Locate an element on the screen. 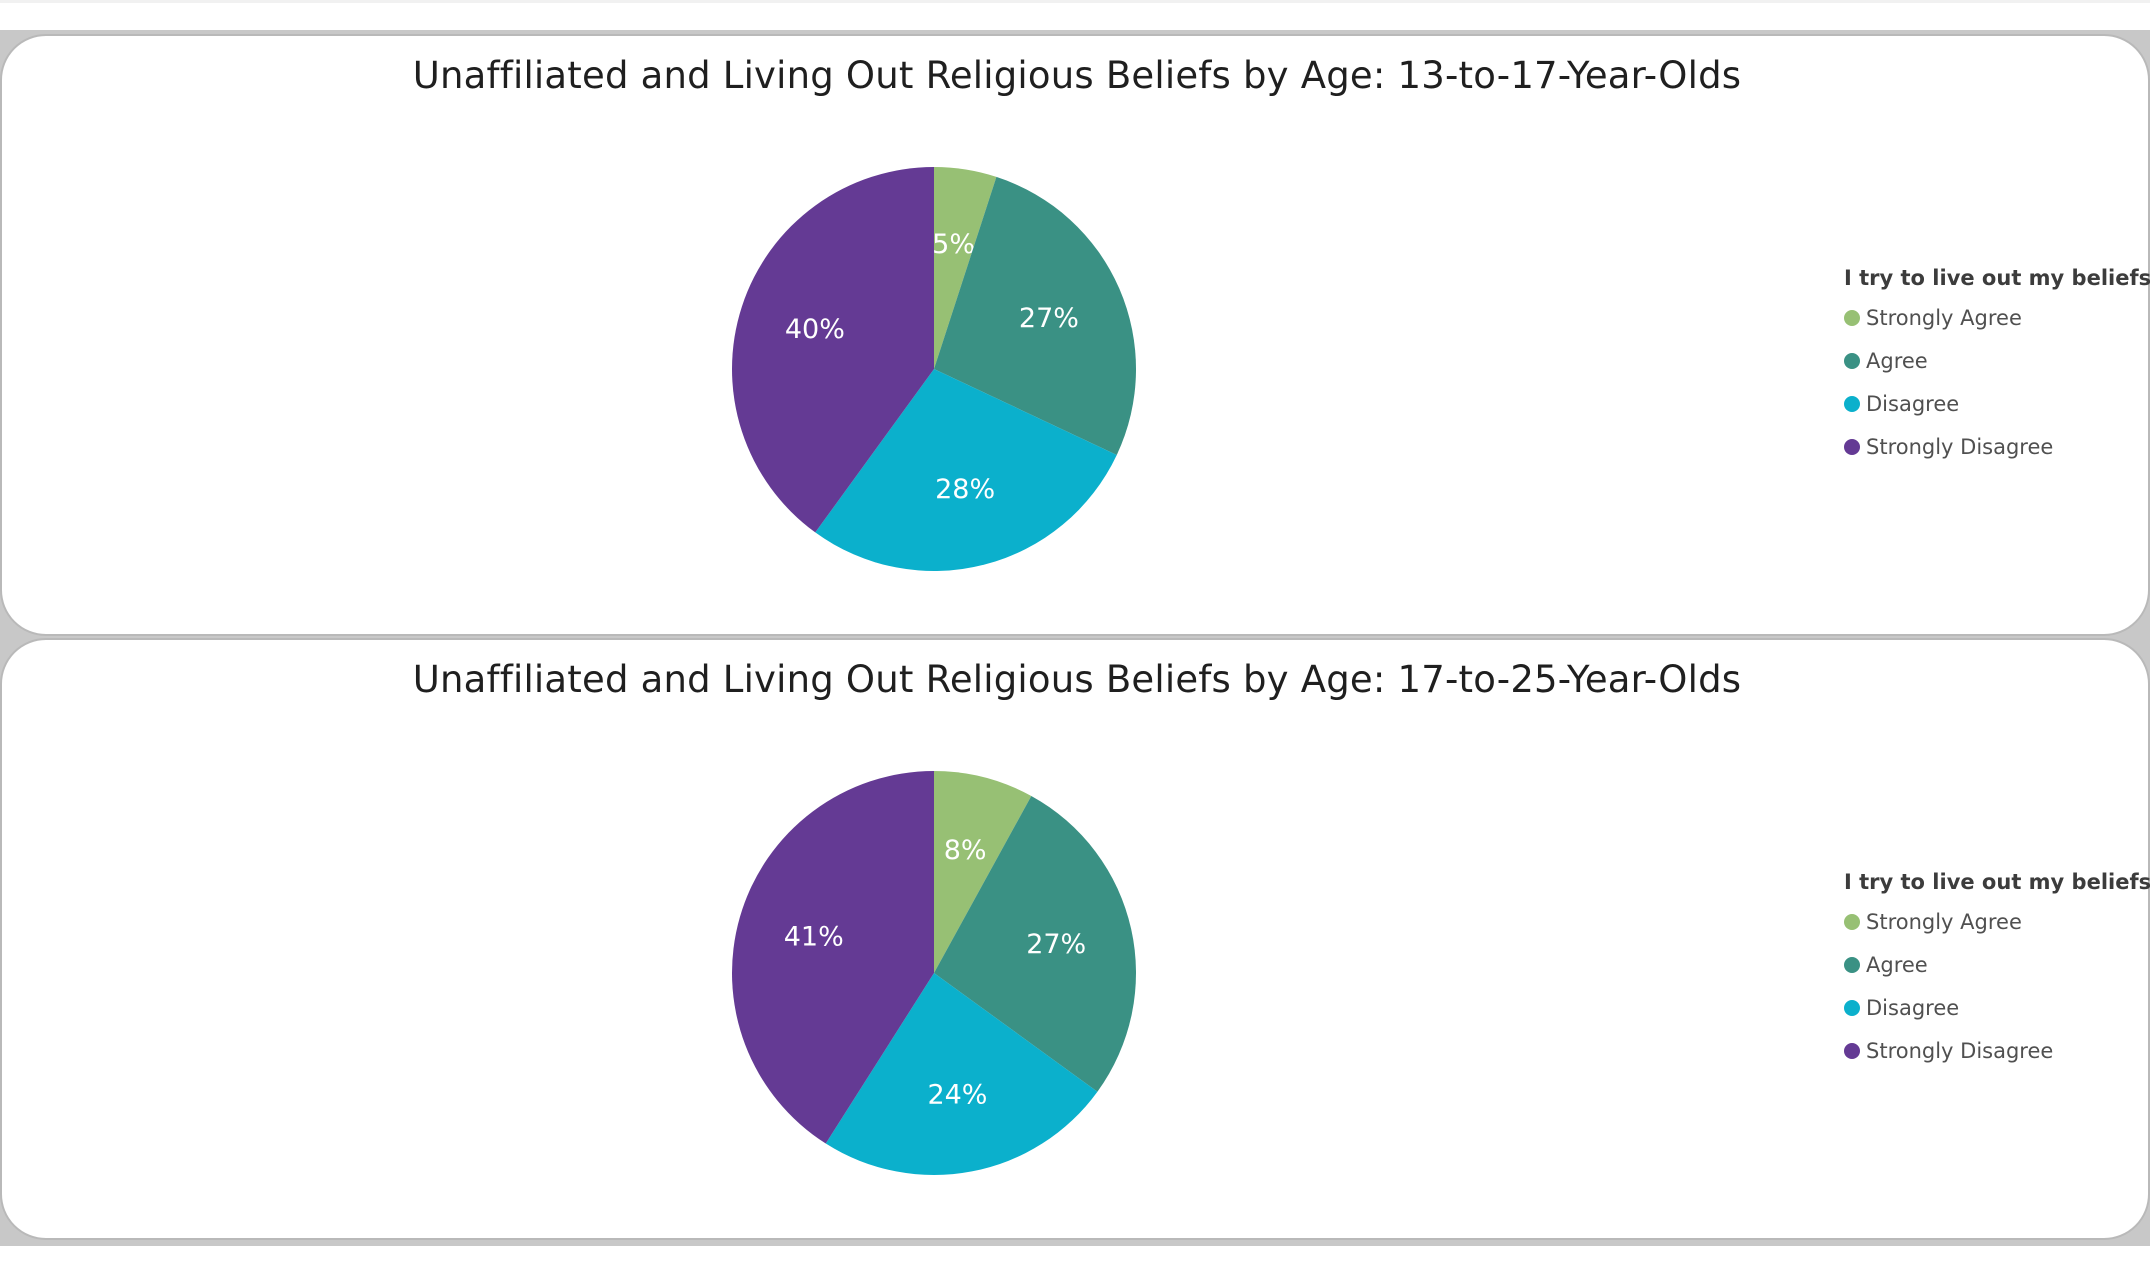 Image resolution: width=2150 pixels, height=1275 pixels. data-label-disagree: 28% is located at coordinates (965, 489).